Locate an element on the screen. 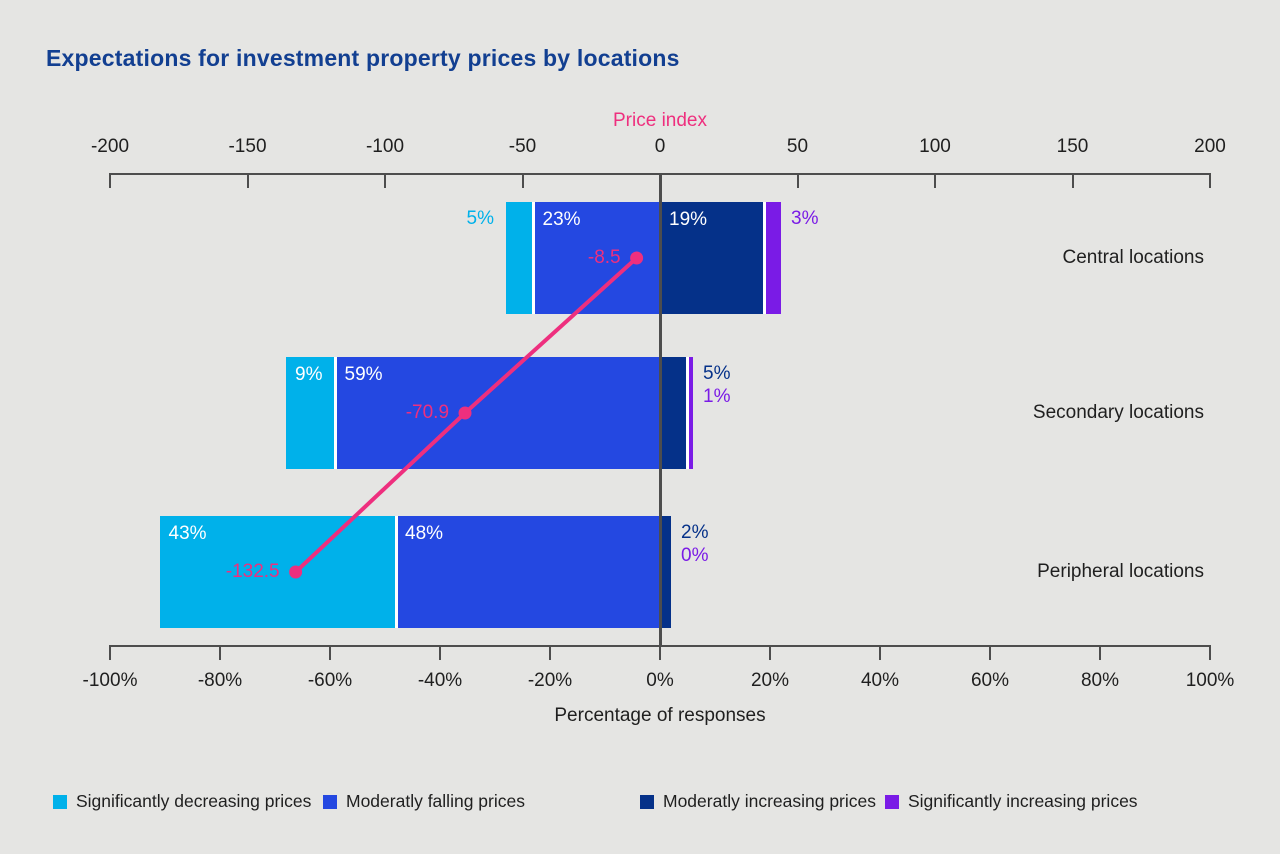 Image resolution: width=1280 pixels, height=854 pixels. bottom-axis-tick-label: 100% is located at coordinates (1210, 680).